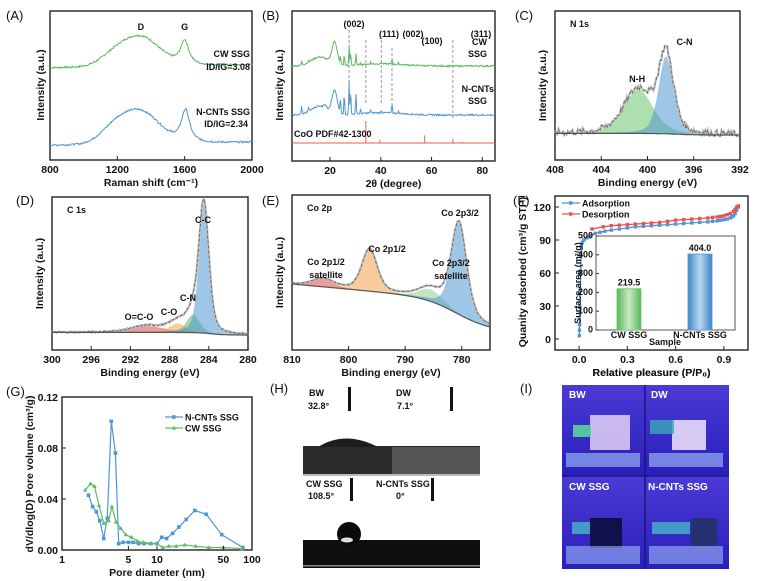 This screenshot has width=765, height=581. I want to click on component-label: N-H, so click(637, 79).